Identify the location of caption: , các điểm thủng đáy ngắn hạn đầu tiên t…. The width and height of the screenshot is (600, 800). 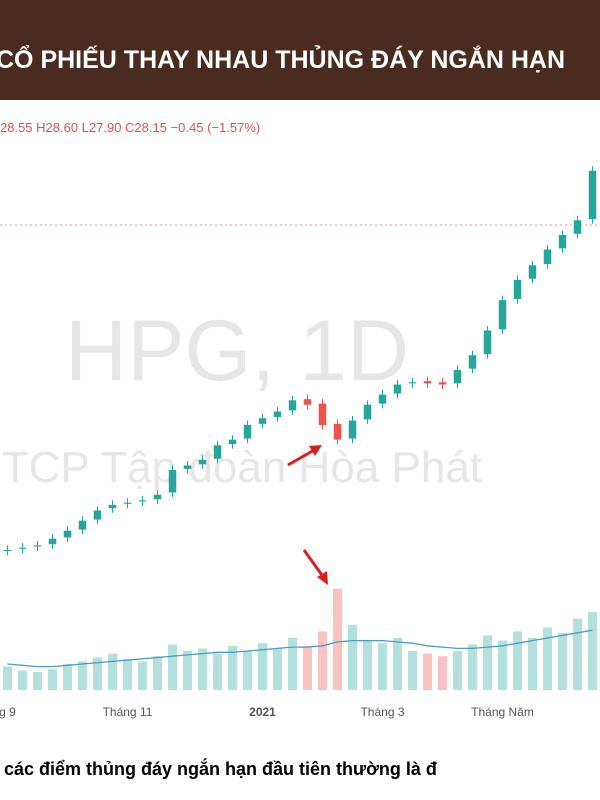
(218, 768).